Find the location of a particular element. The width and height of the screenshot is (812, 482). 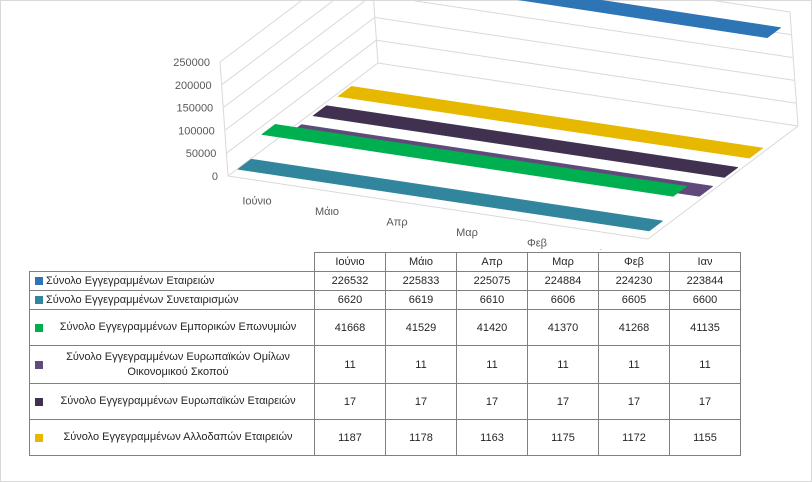

value-cell: 1172 is located at coordinates (634, 437).